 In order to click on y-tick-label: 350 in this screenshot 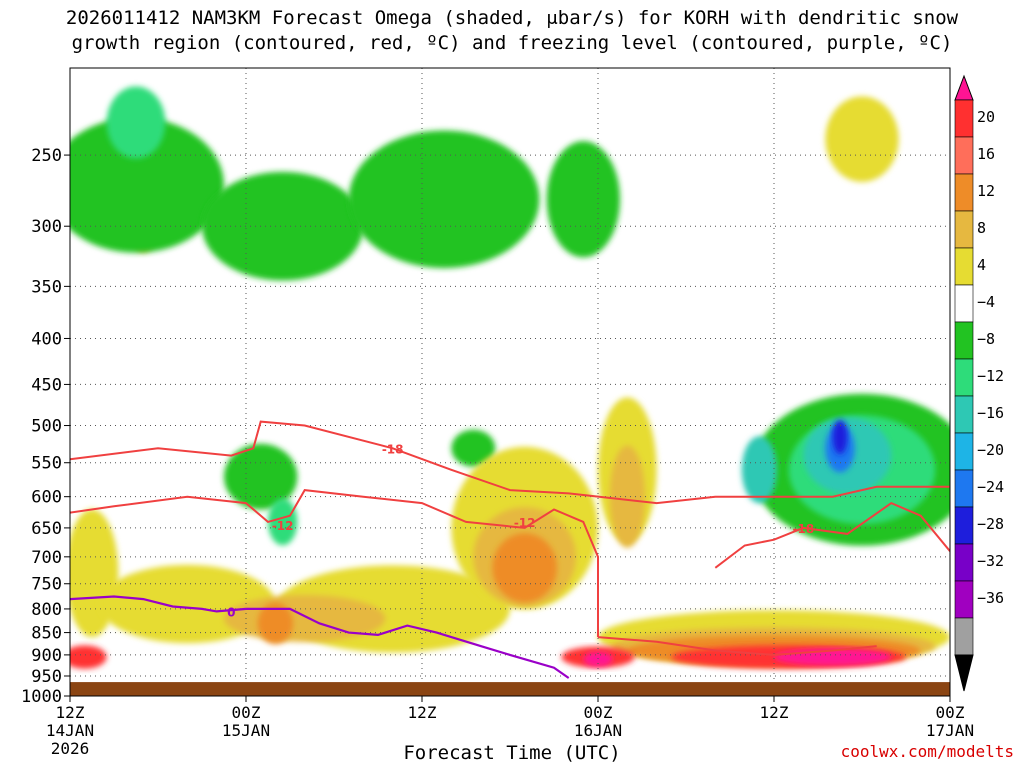, I will do `click(46, 287)`.